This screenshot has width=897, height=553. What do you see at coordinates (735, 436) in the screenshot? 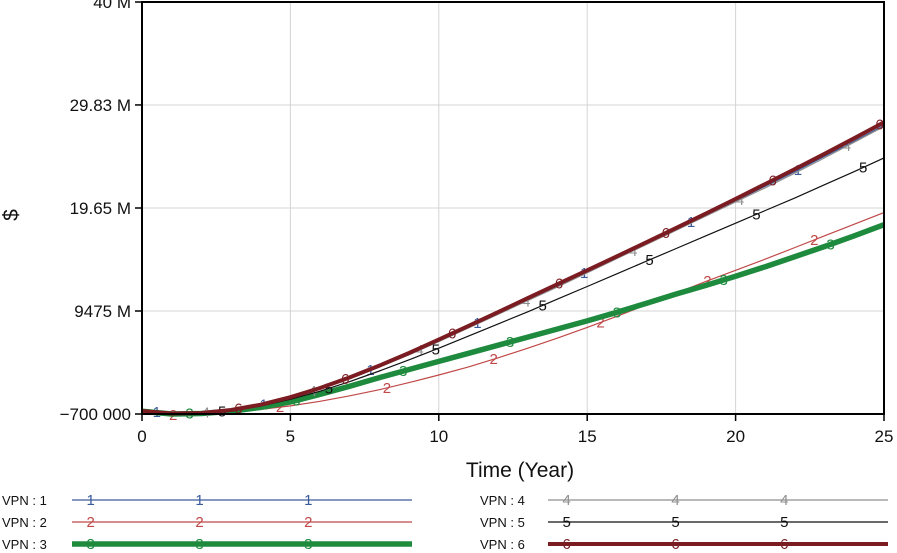
I see `x-tick-label: 20` at bounding box center [735, 436].